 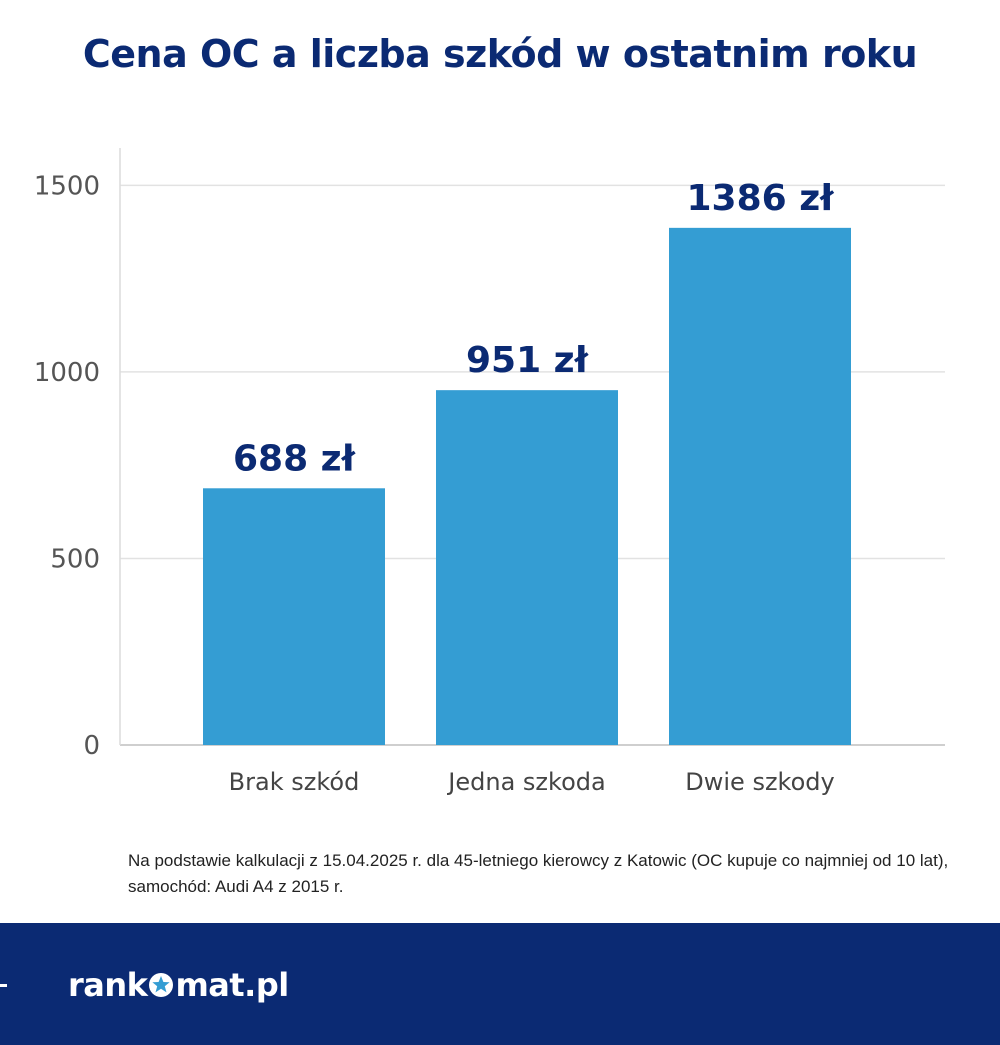 What do you see at coordinates (525, 782) in the screenshot?
I see `x-tick-label-2: Jedna szkoda` at bounding box center [525, 782].